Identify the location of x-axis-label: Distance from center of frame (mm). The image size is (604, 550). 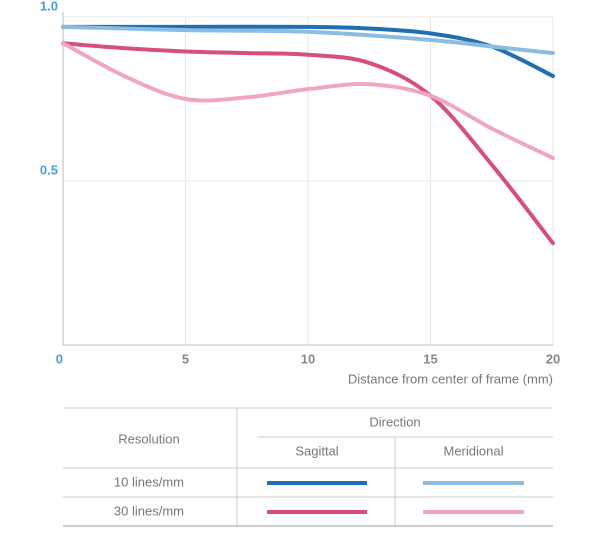
(450, 378).